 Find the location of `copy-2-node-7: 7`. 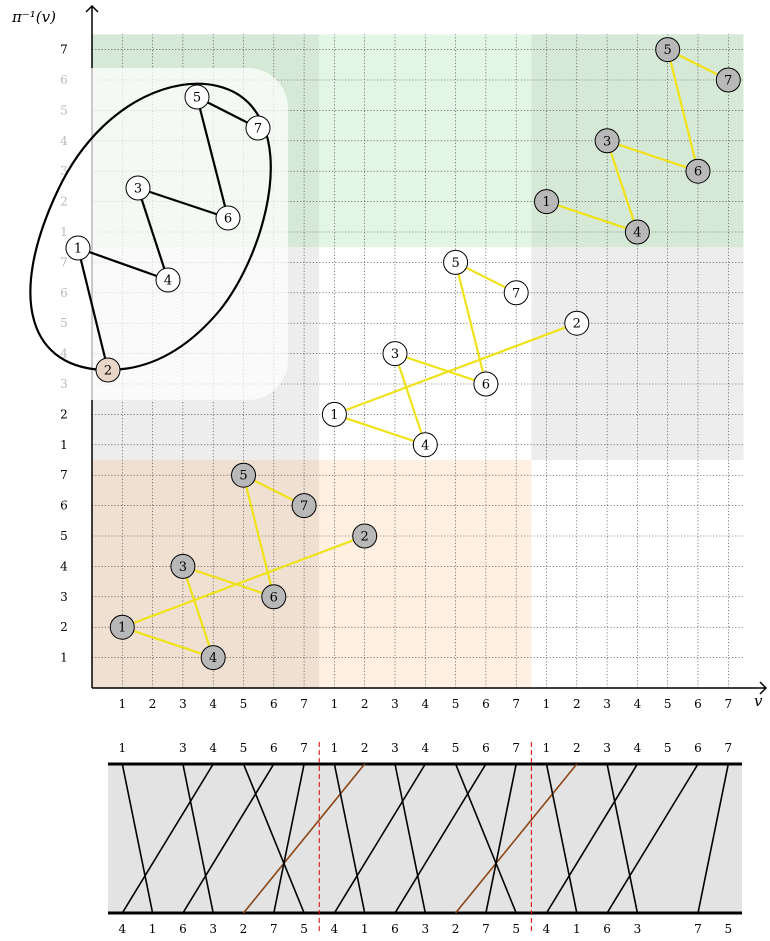

copy-2-node-7: 7 is located at coordinates (516, 293).